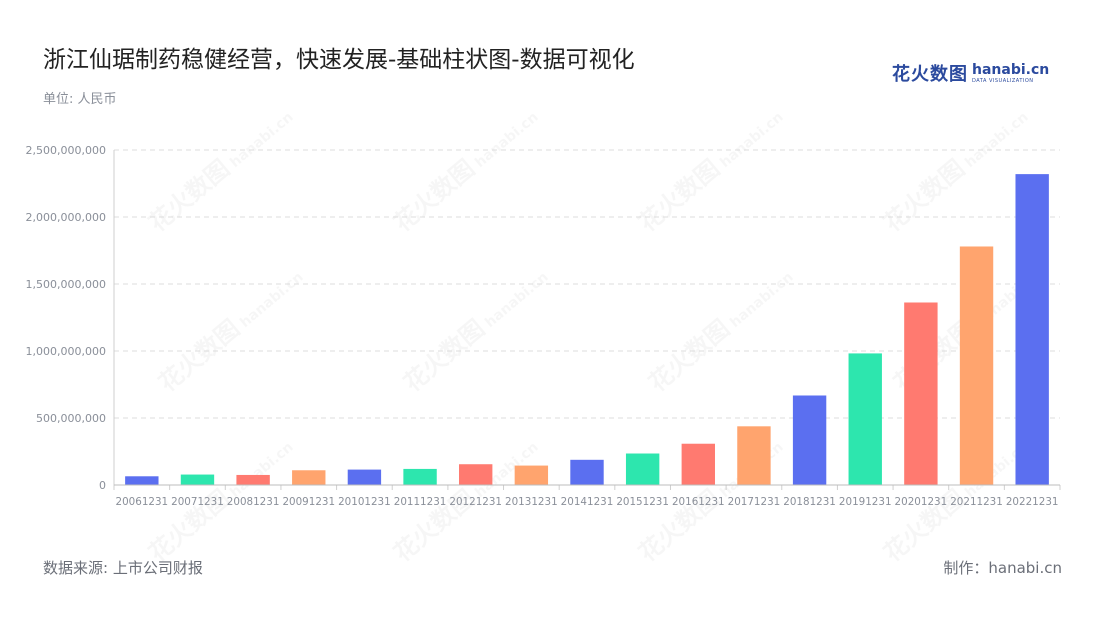 This screenshot has width=1100, height=620. Describe the element at coordinates (531, 501) in the screenshot. I see `x-tick-label: 20131231` at that location.